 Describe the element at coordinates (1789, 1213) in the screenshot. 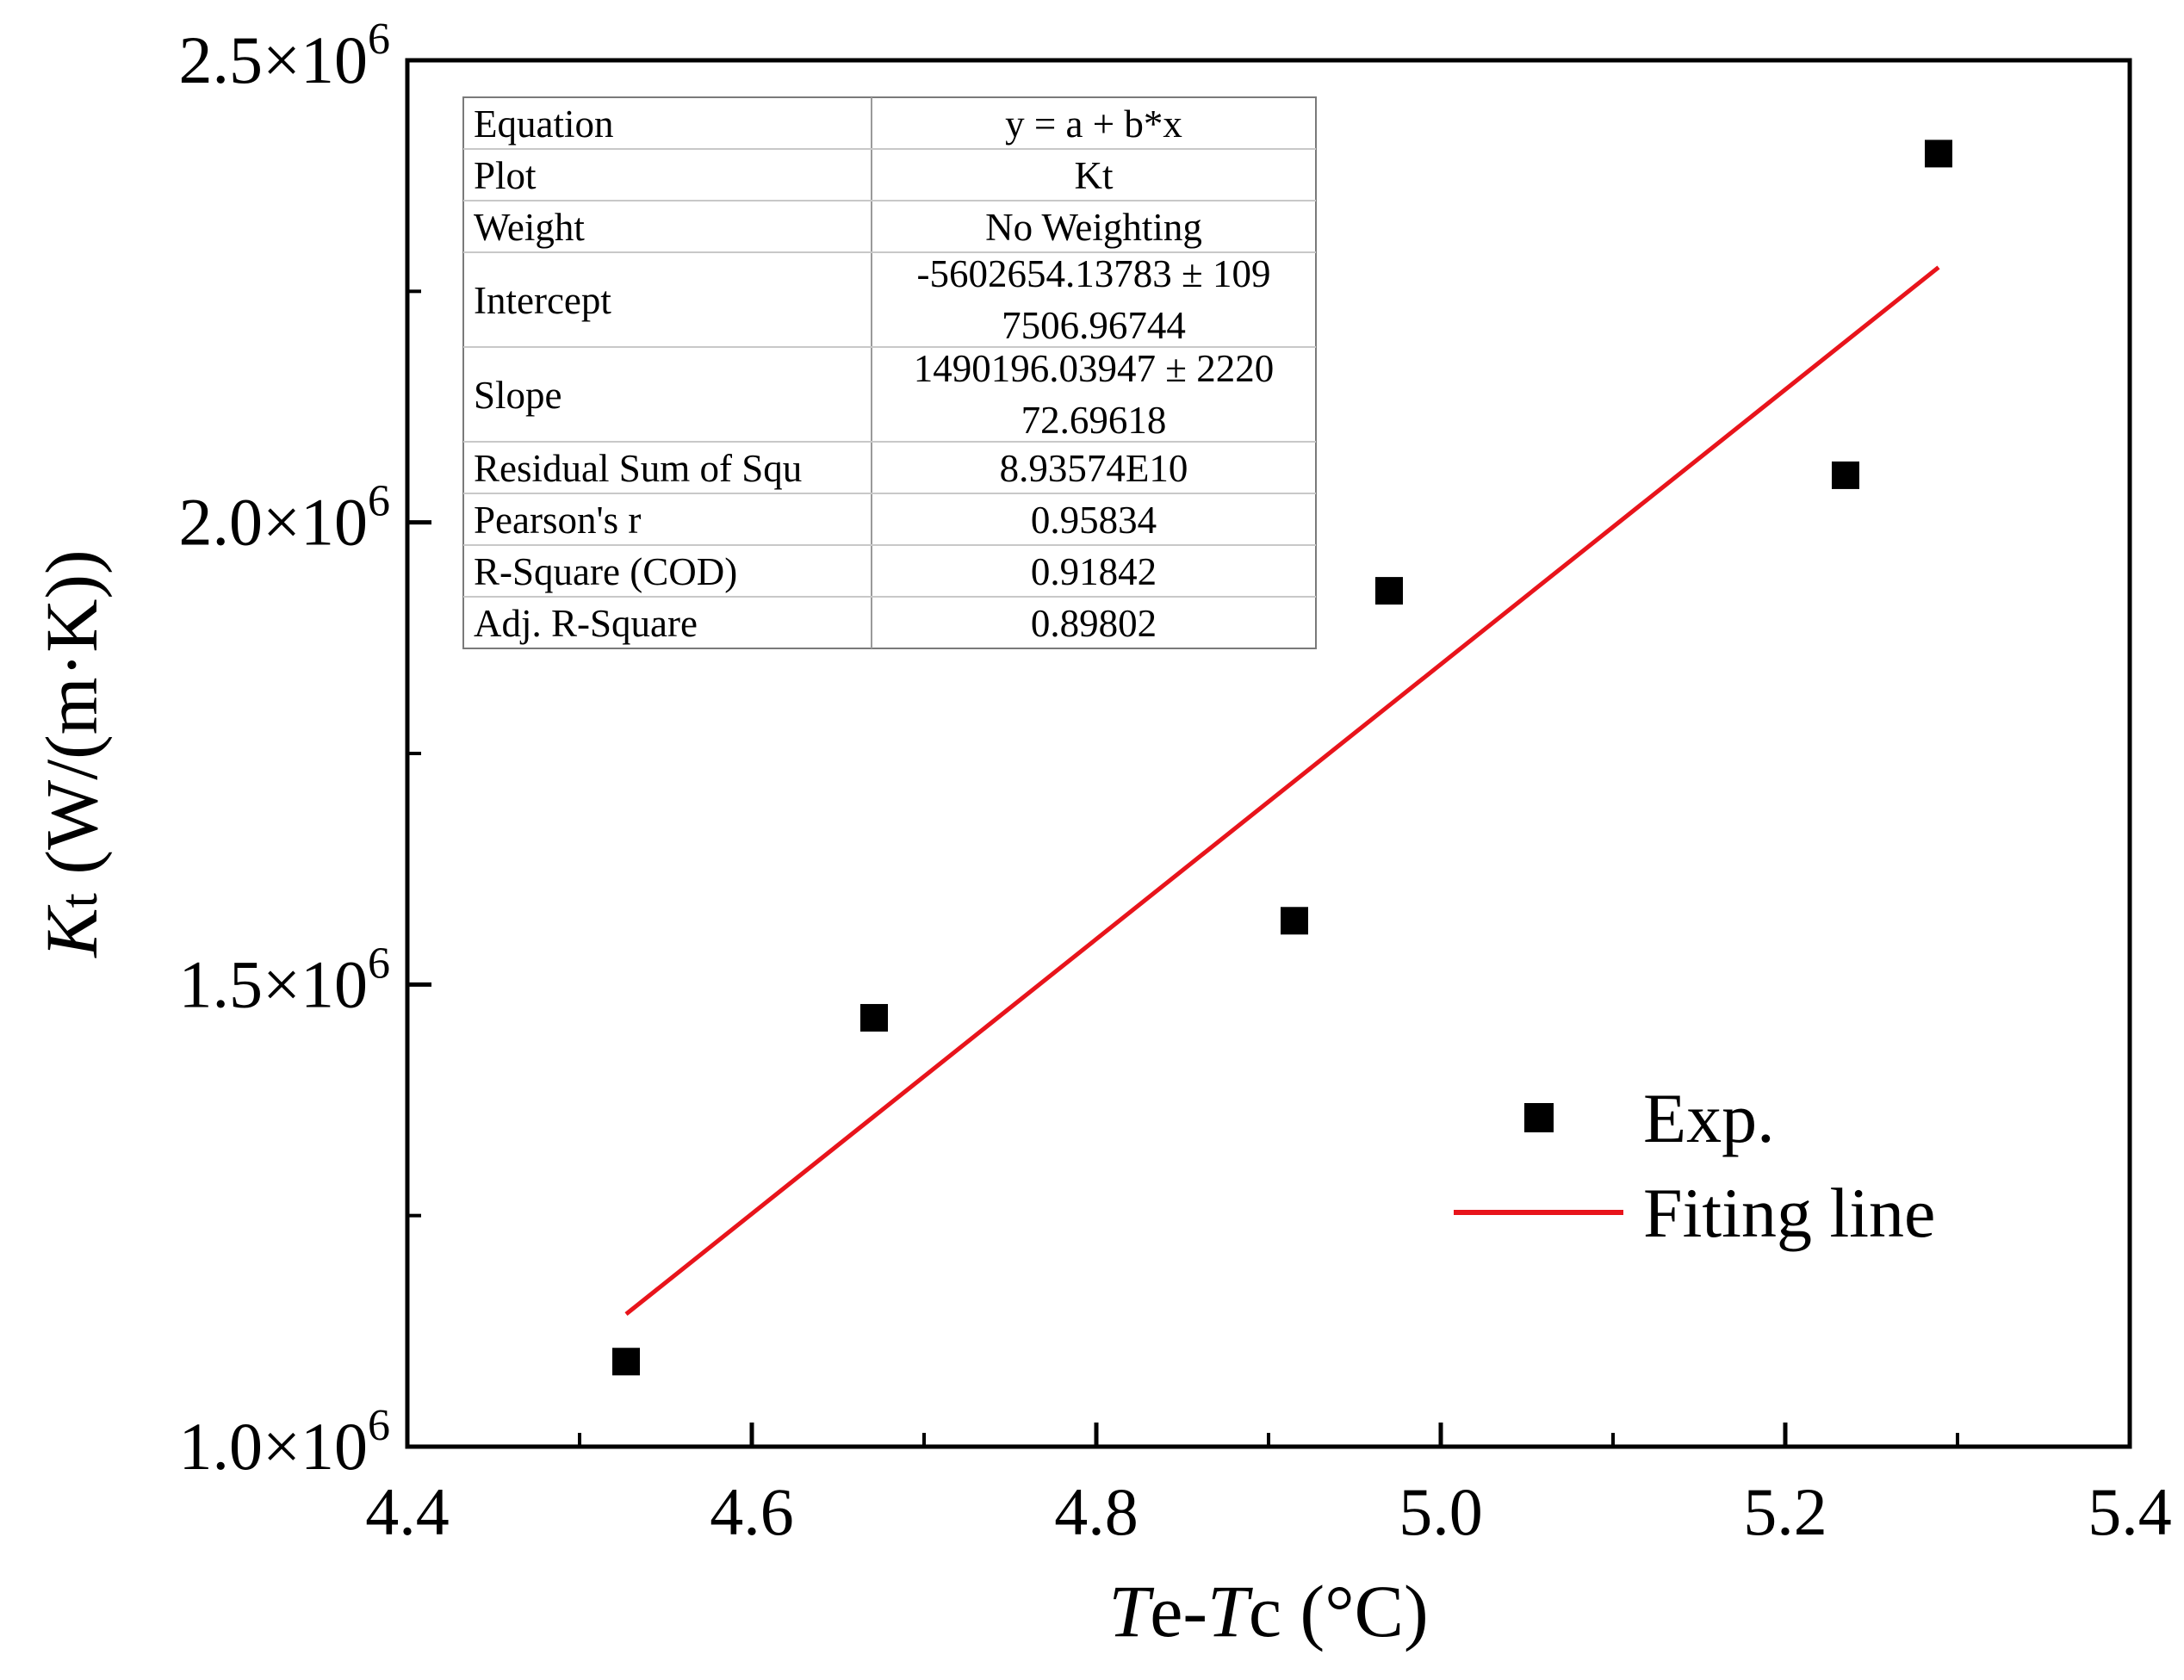

I see `legend-label: Fiting line` at that location.